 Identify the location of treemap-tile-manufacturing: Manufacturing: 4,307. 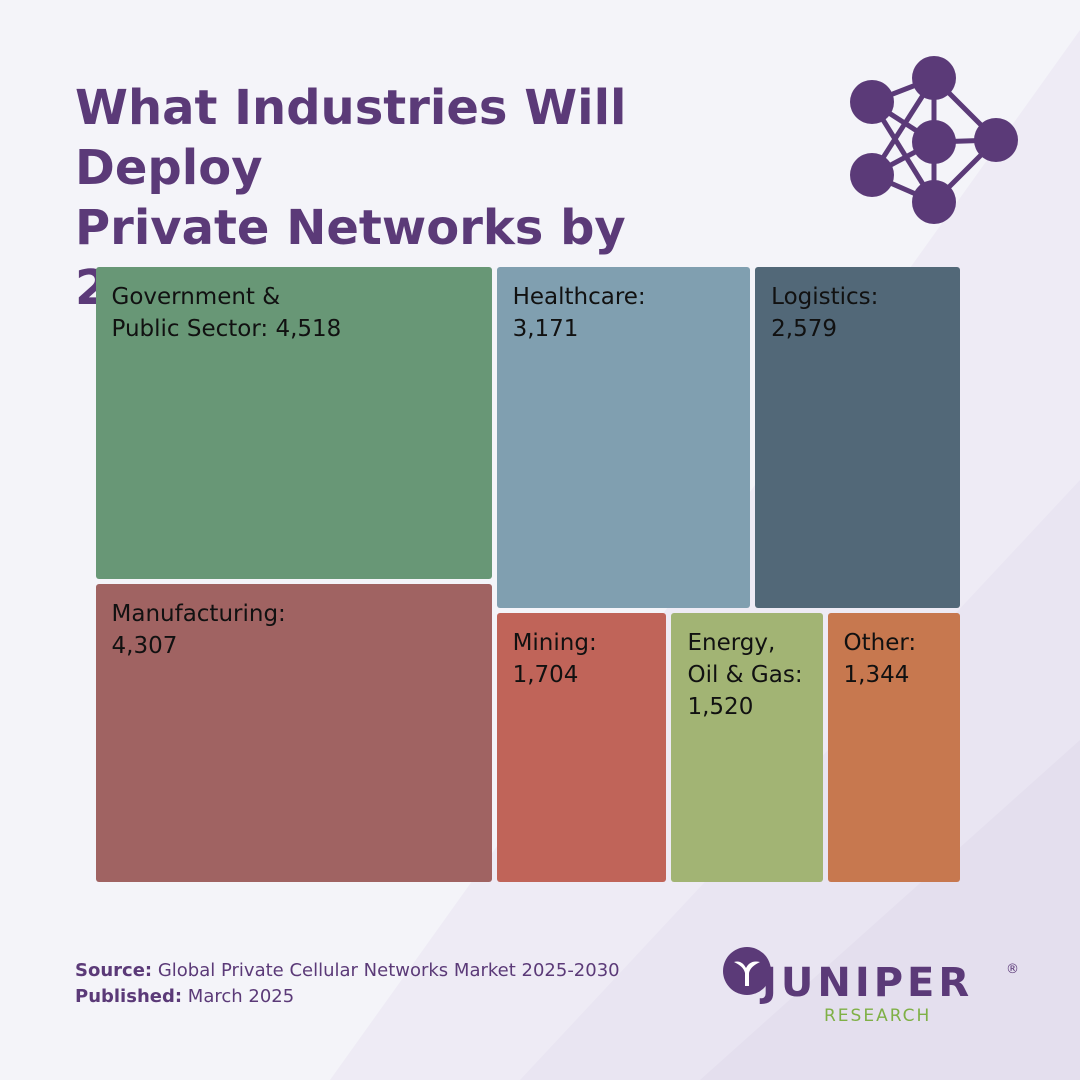
(293, 733).